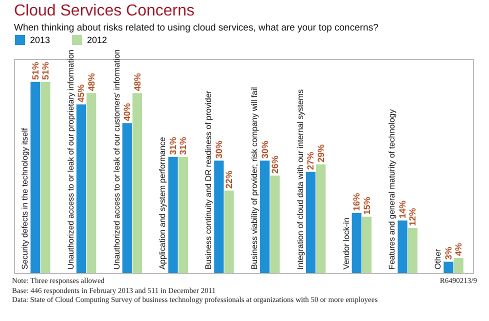  I want to click on x-tick-label: Business continuity and DR readiness of provider, so click(209, 180).